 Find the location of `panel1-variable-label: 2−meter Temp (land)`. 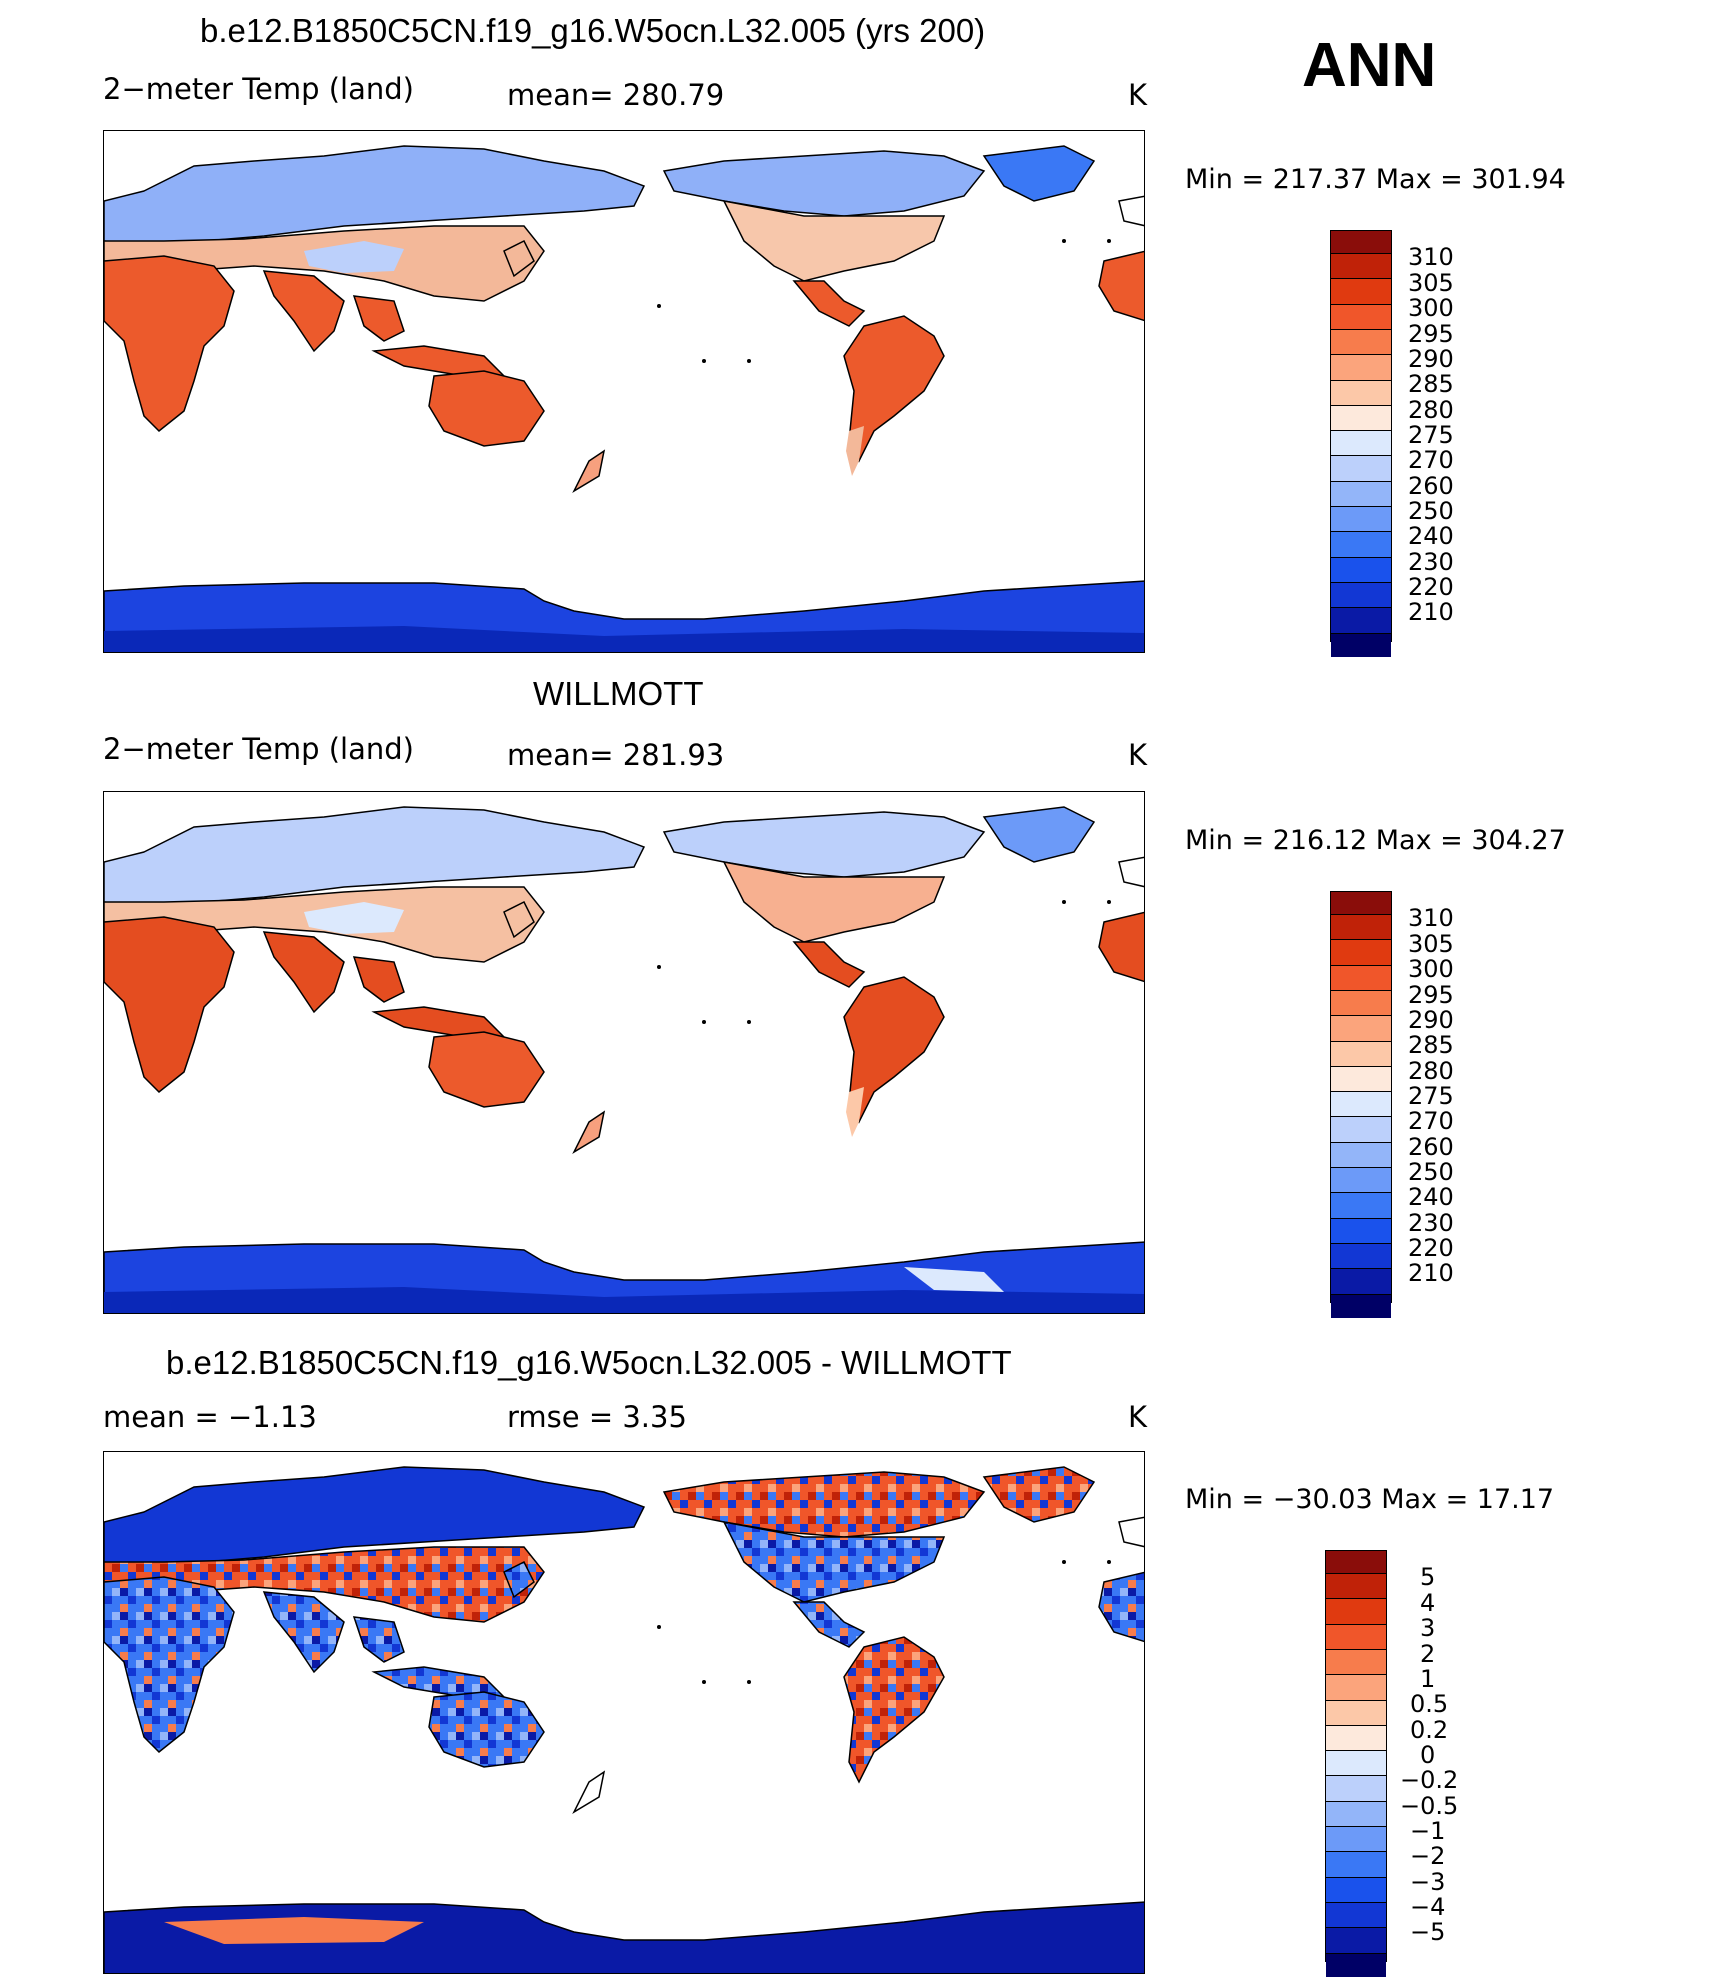

panel1-variable-label: 2−meter Temp (land) is located at coordinates (258, 89).